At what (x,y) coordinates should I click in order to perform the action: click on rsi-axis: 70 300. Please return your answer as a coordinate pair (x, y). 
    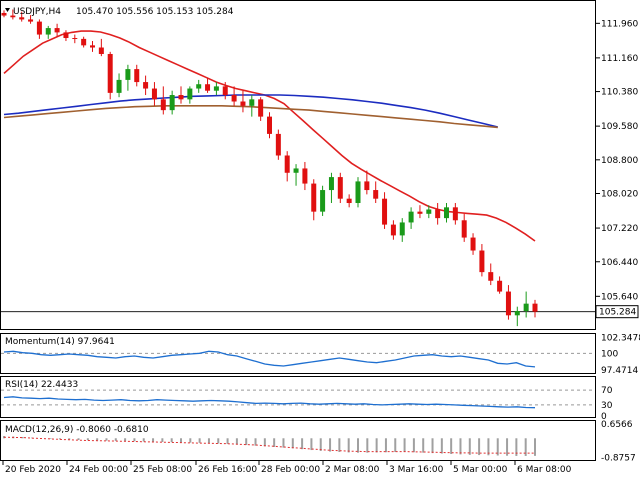
    Looking at the image, I should click on (607, 404).